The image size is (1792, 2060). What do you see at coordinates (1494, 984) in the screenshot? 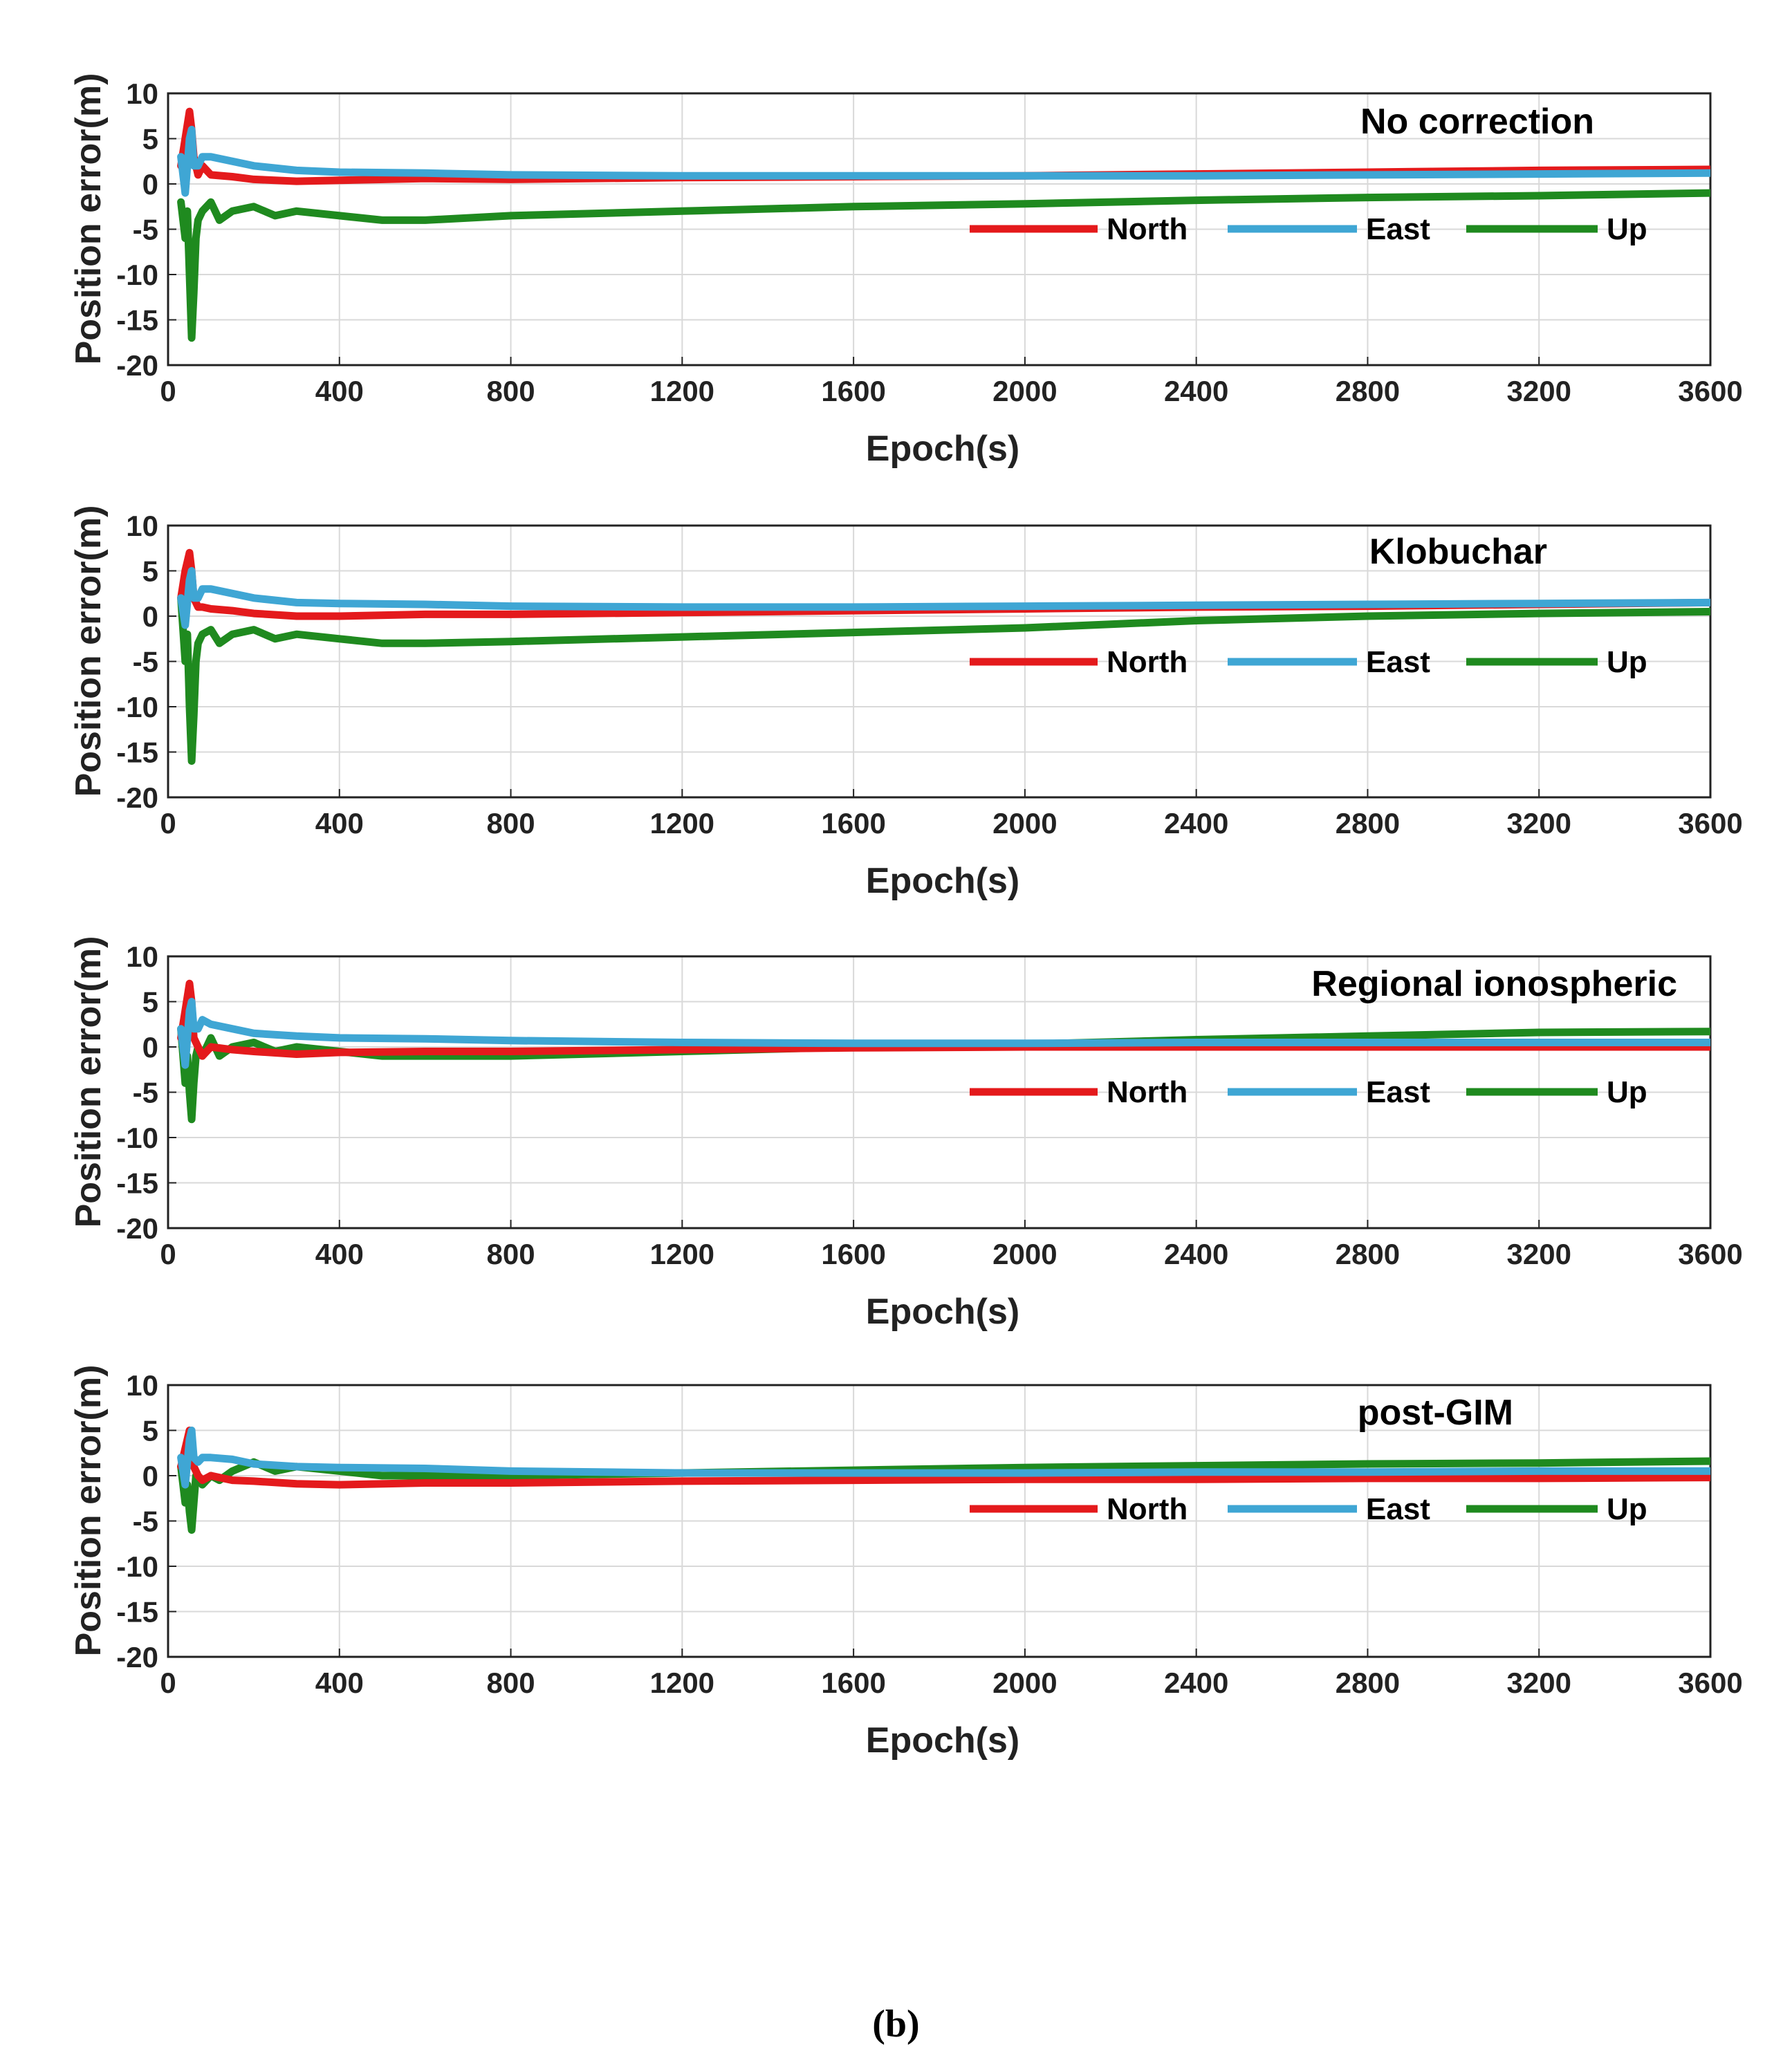
I see `panel-title: Regional ionospheric` at bounding box center [1494, 984].